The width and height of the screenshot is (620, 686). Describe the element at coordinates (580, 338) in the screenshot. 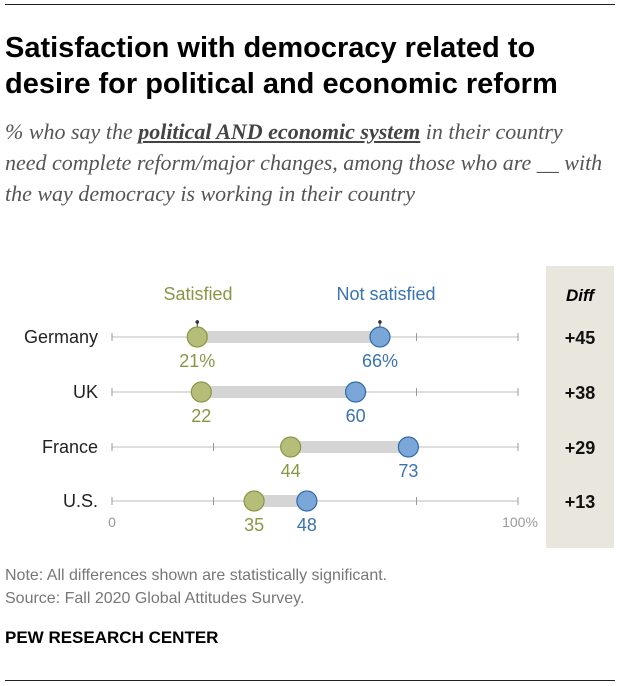

I see `diff-value: +45` at that location.